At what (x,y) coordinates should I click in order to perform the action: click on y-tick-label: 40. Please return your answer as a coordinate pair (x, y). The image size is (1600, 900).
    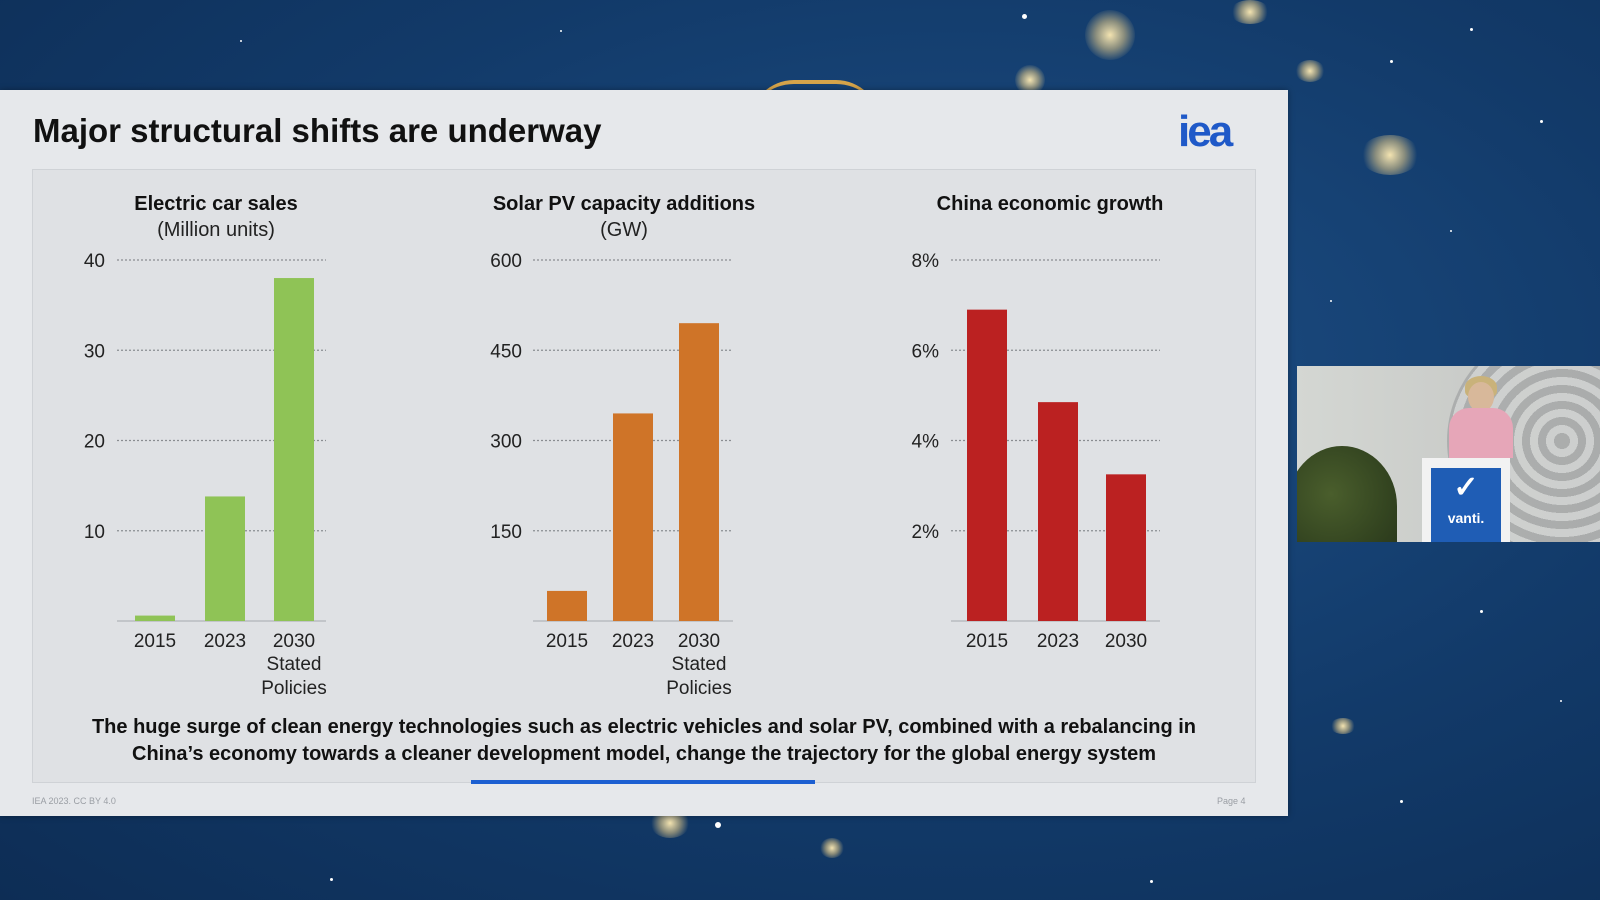
    Looking at the image, I should click on (94, 261).